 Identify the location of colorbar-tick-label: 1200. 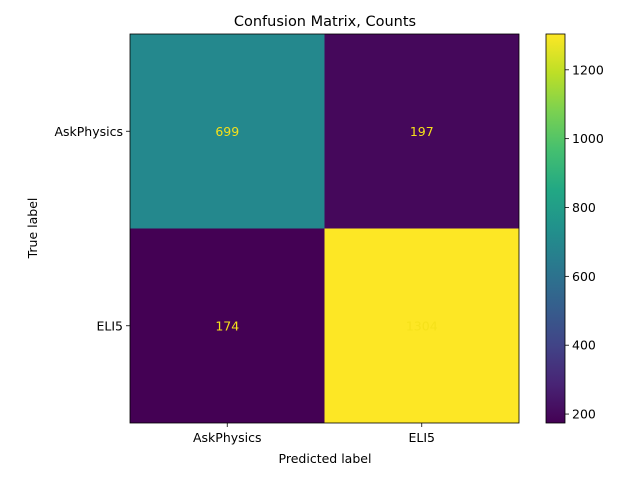
(588, 69).